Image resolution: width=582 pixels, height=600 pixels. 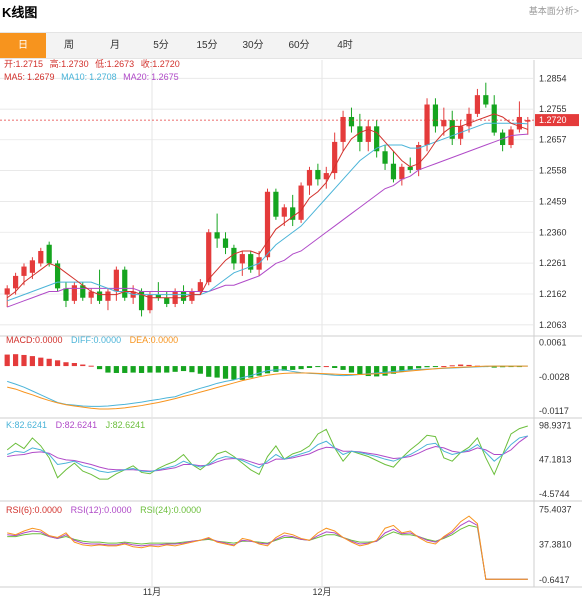 What do you see at coordinates (161, 45) in the screenshot?
I see `tab-5min: 5分` at bounding box center [161, 45].